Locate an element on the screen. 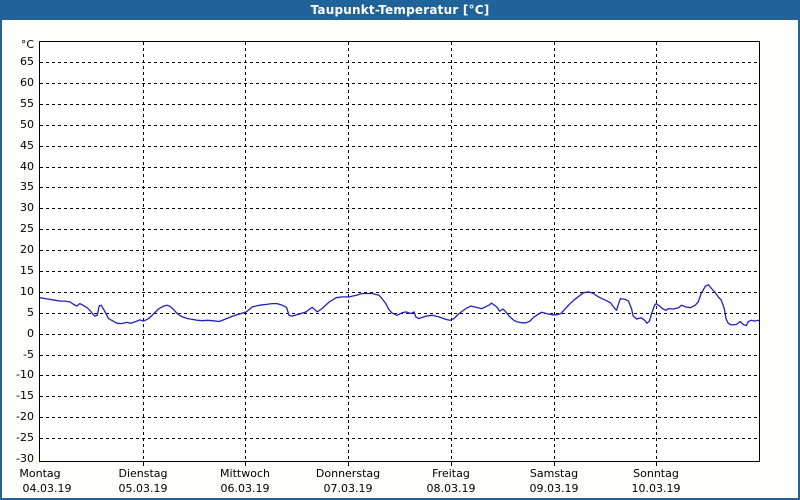 The image size is (800, 500). y-axis-tick-label: 5 is located at coordinates (30, 312).